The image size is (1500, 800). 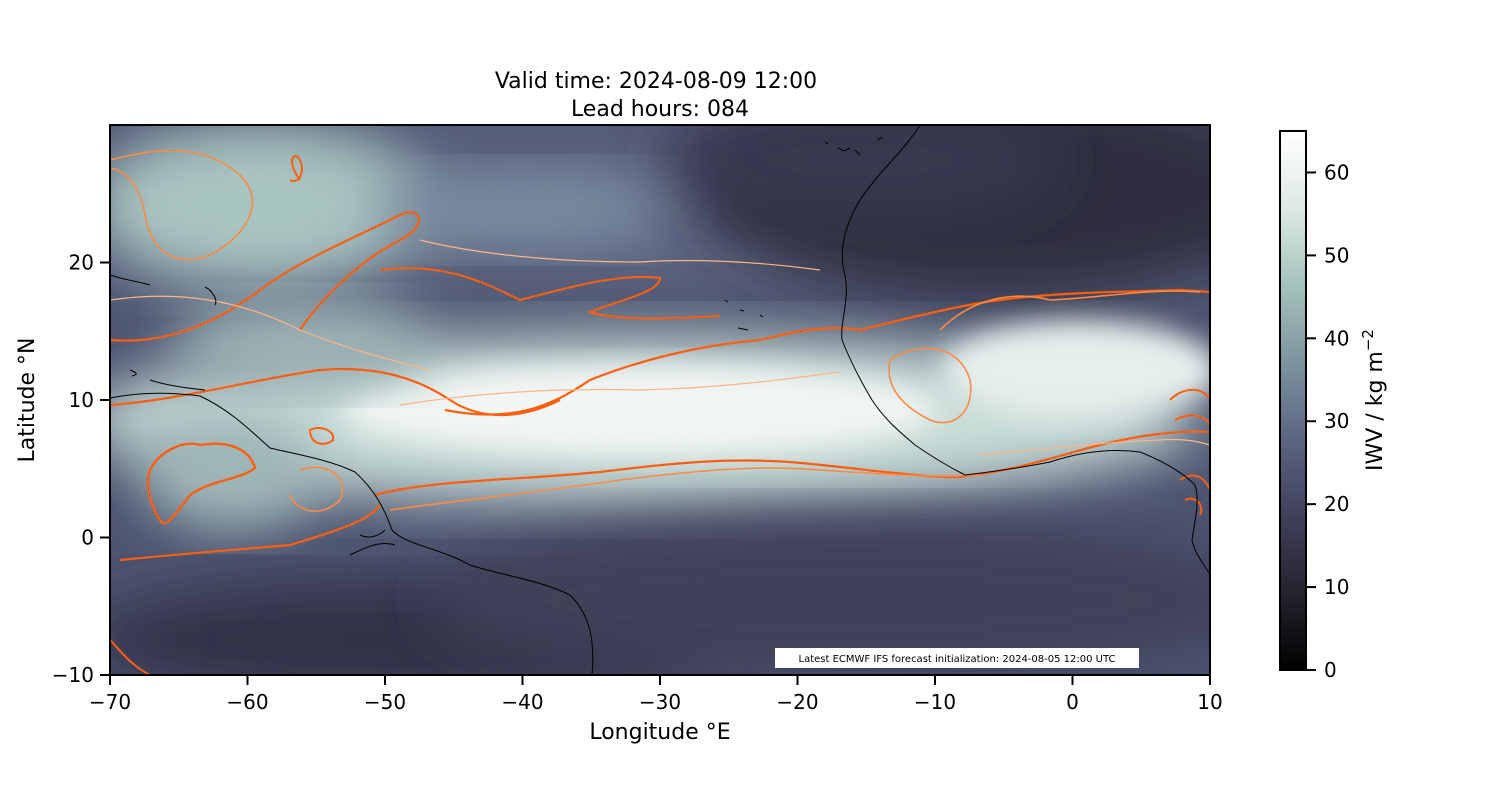 I want to click on colorbar-tick-label: 30, so click(x=1336, y=421).